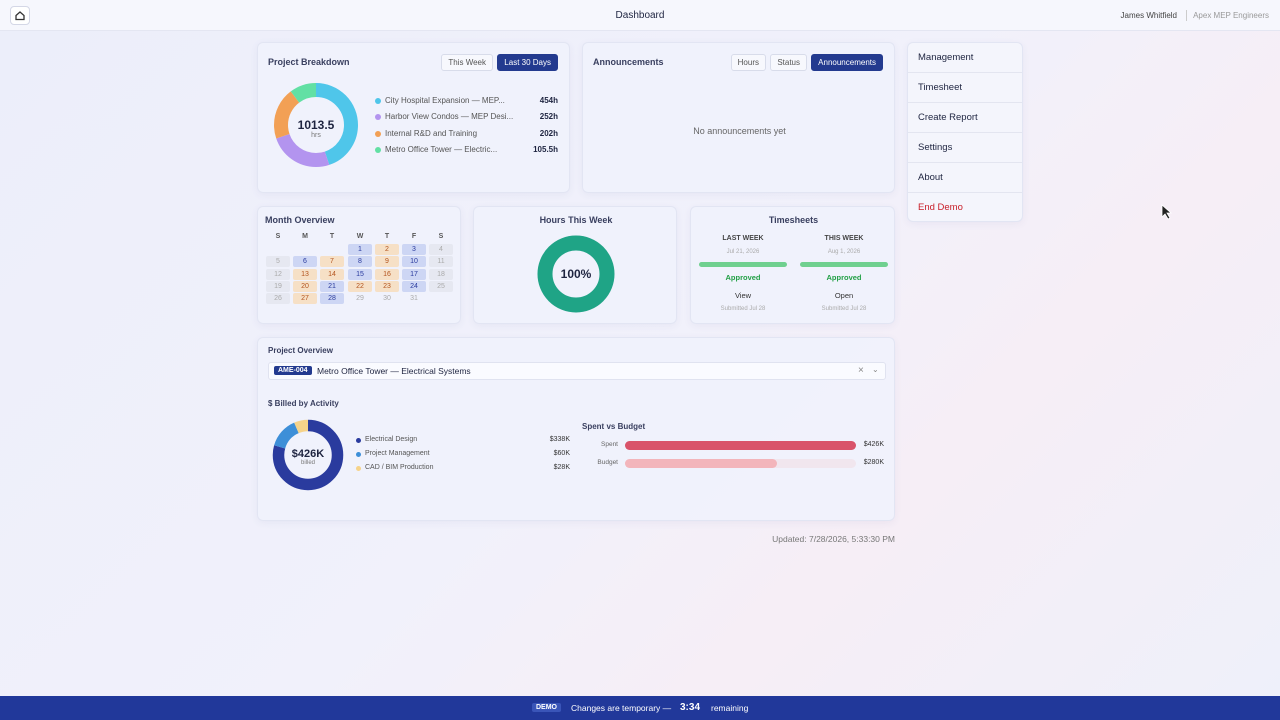  I want to click on calendar-day: 26, so click(278, 299).